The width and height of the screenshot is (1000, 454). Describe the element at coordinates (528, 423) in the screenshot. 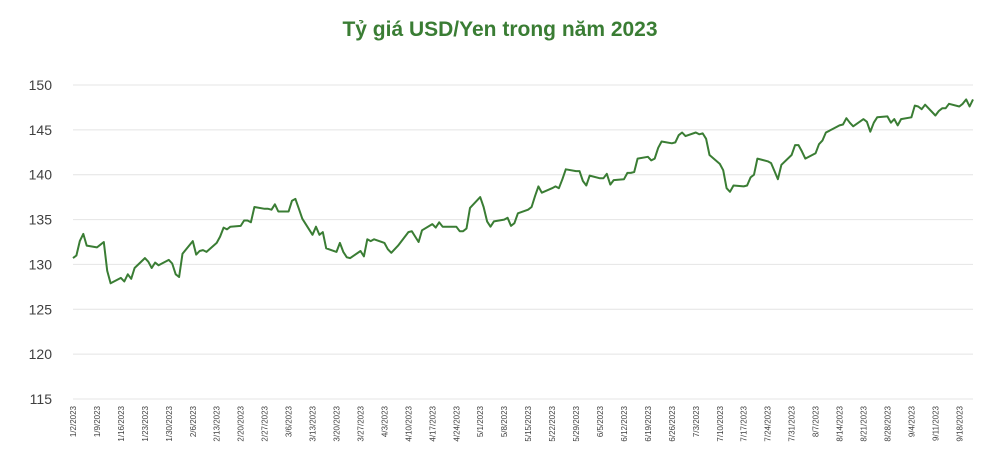

I see `x-tick-label: 5/15/2023` at that location.